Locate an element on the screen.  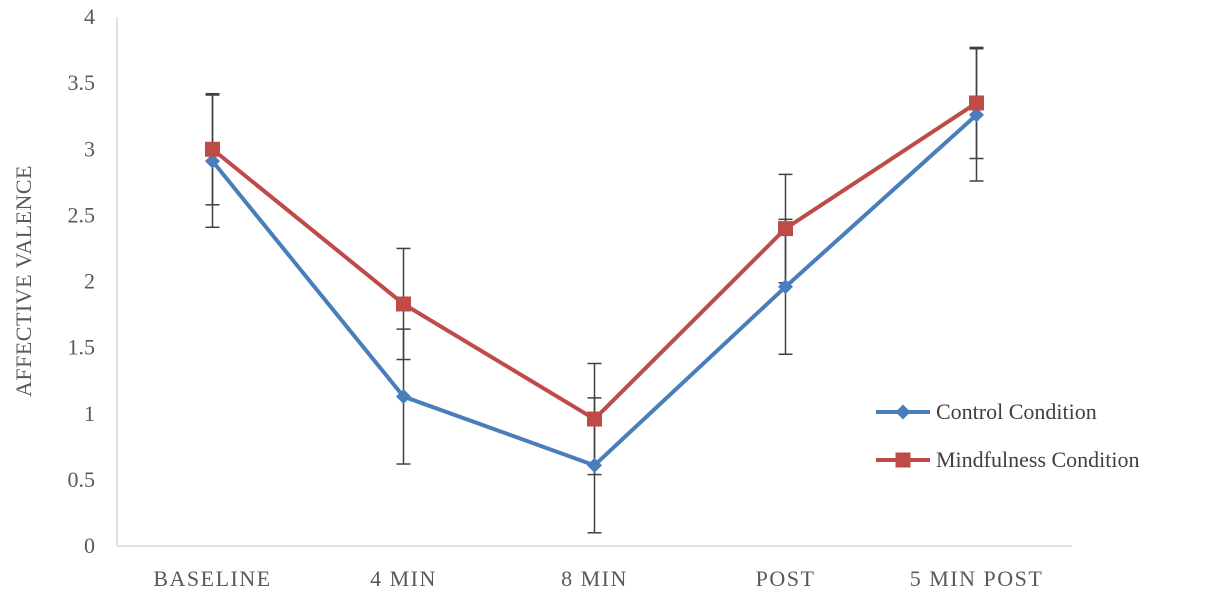
legend-square-marker is located at coordinates (903, 460).